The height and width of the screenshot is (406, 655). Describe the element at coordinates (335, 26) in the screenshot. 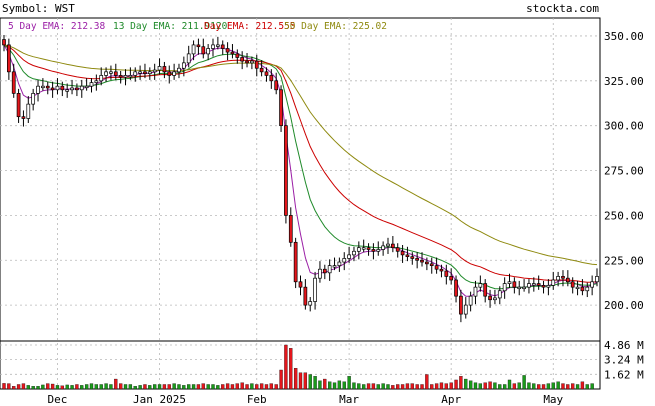

I see `legend-ema50: 50 Day EMA: 225.02` at that location.